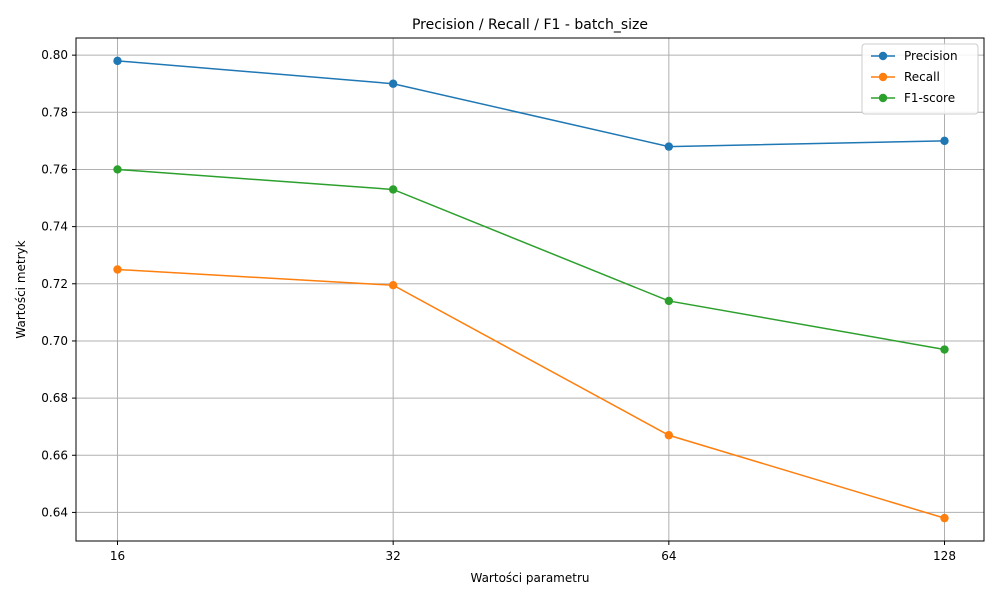 The height and width of the screenshot is (600, 1000). I want to click on x-axis-ticks: 16 32 64 128, so click(533, 552).